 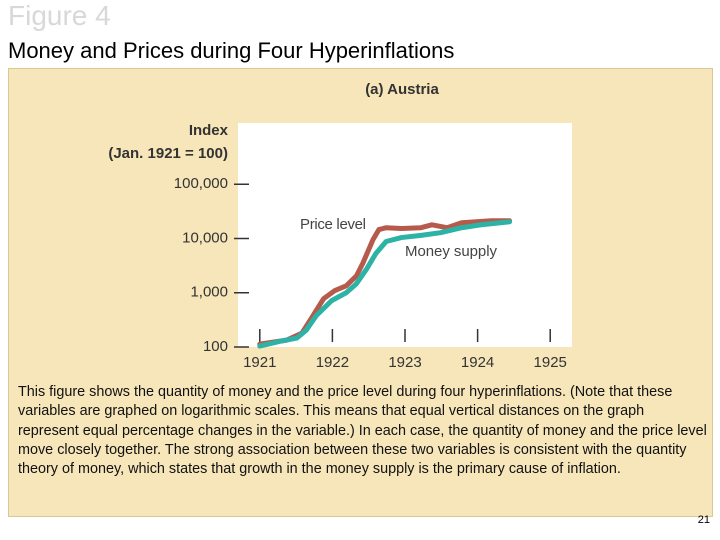 I want to click on y-axis-label: (Jan. 1921 = 100), so click(x=168, y=153).